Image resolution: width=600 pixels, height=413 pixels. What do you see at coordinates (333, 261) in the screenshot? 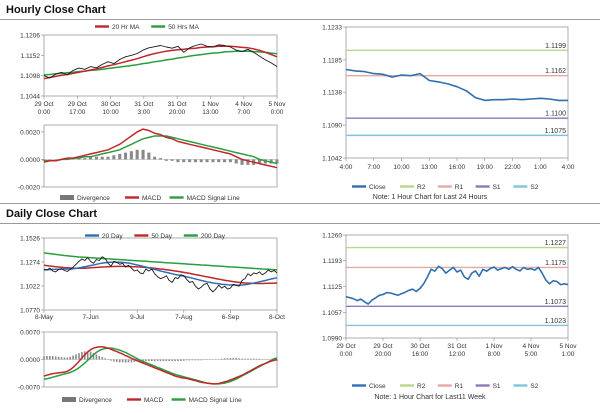
I see `daily-pivot-y-label: 1.1193` at bounding box center [333, 261].